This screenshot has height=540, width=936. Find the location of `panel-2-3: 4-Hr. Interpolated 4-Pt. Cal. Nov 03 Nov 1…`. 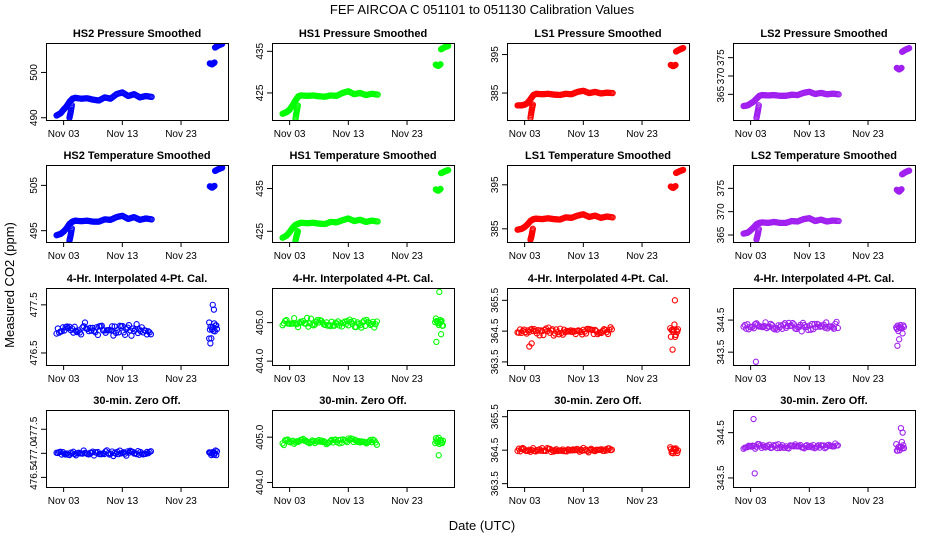

panel-2-3: 4-Hr. Interpolated 4-Pt. Cal. Nov 03 Nov 1… is located at coordinates (816, 329).